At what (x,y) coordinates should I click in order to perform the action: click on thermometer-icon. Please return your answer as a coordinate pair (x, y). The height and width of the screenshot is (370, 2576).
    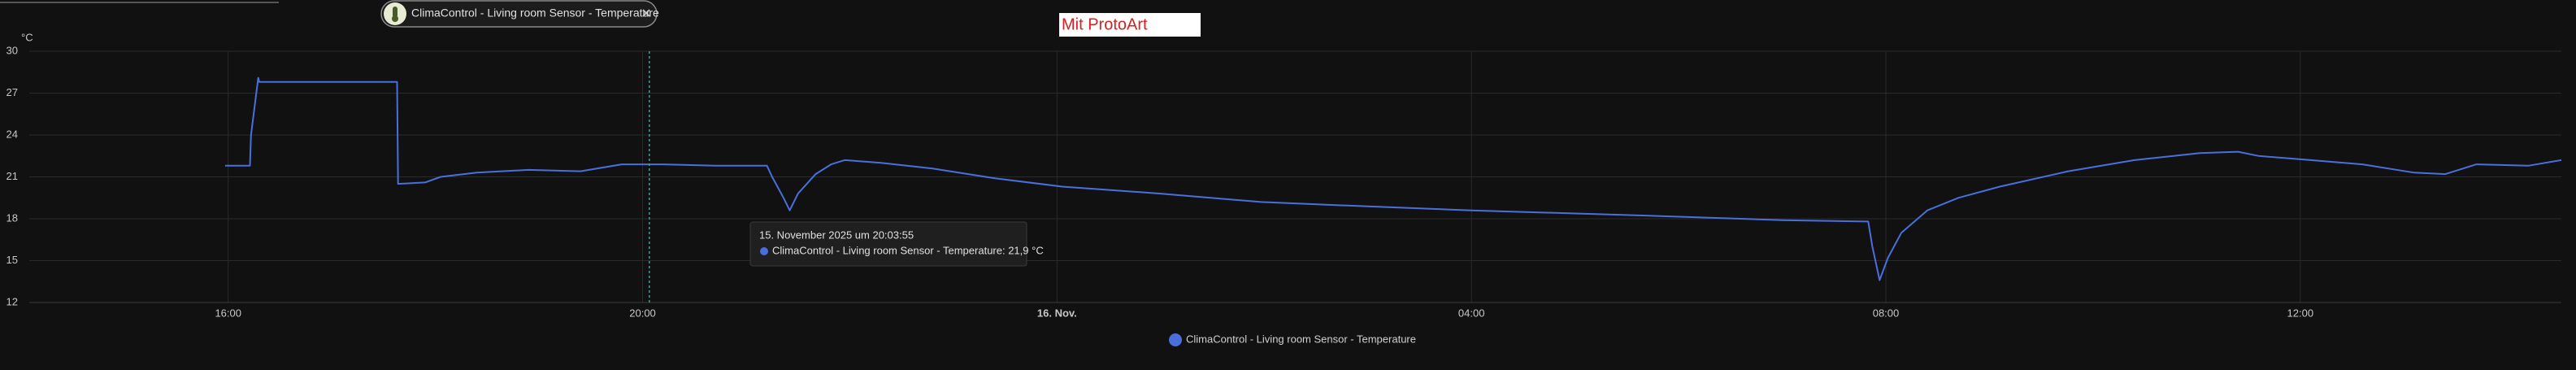
    Looking at the image, I should click on (395, 13).